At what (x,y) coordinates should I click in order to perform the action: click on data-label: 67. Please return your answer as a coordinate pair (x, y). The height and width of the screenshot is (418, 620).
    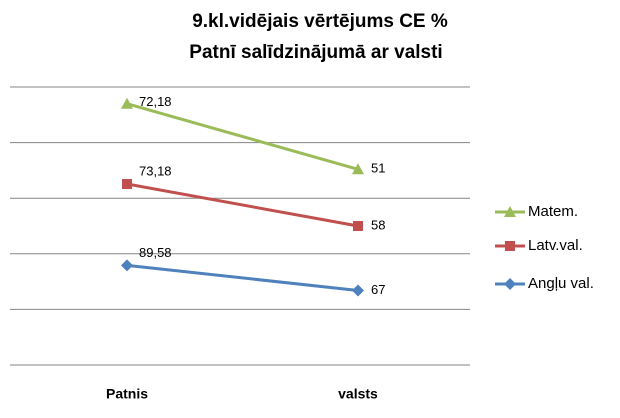
    Looking at the image, I should click on (378, 289).